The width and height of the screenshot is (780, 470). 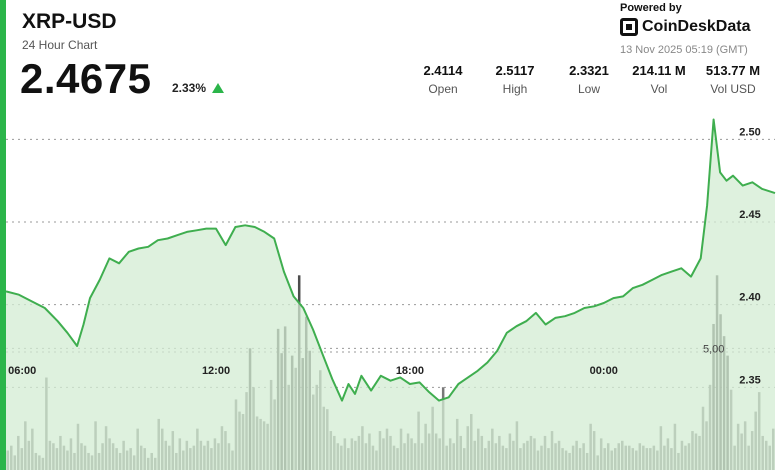 I want to click on brand-logo: CoinDeskData, so click(x=685, y=27).